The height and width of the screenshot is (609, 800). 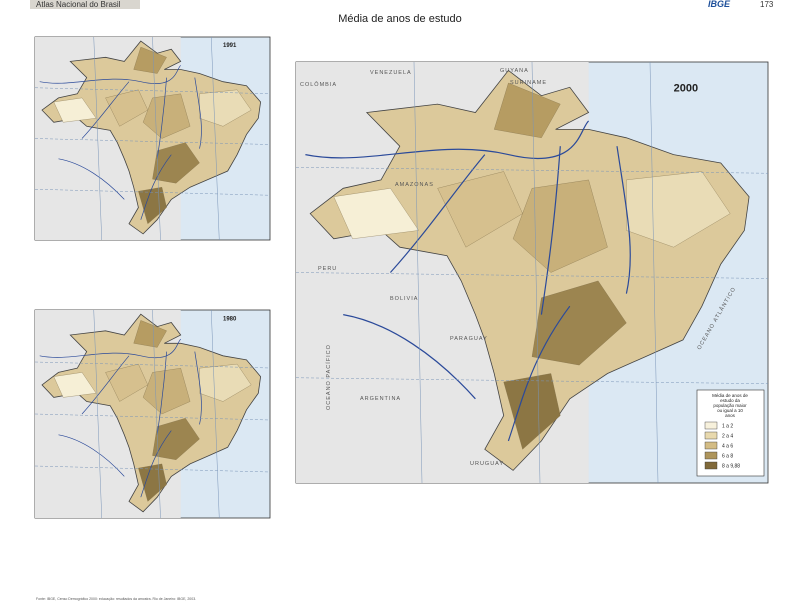 I want to click on map-label: ARGENTINA, so click(x=380, y=399).